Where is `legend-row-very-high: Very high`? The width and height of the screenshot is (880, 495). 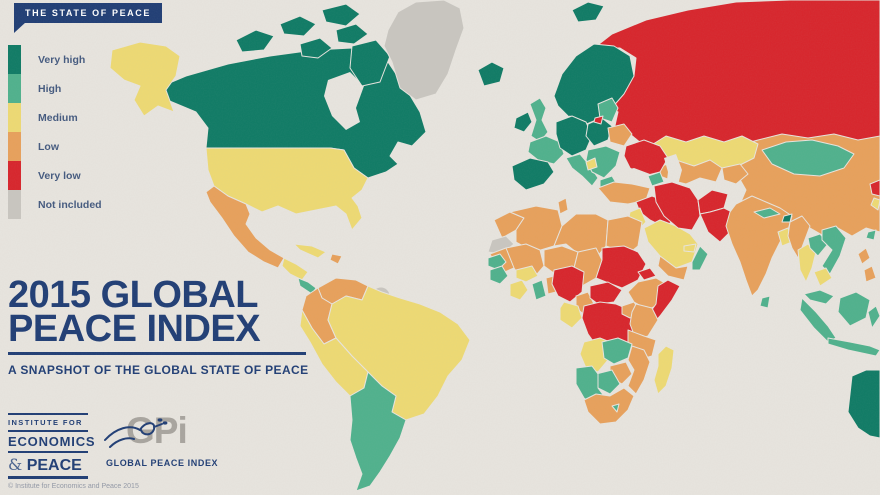
legend-row-very-high: Very high is located at coordinates (55, 59).